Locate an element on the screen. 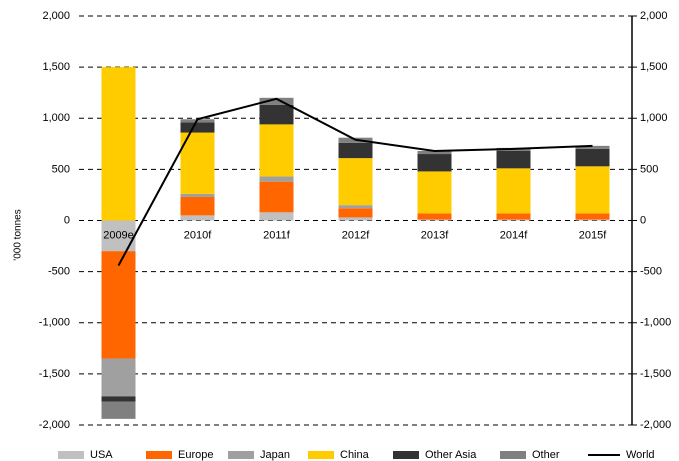  x-tick-label: 2009e is located at coordinates (118, 235).